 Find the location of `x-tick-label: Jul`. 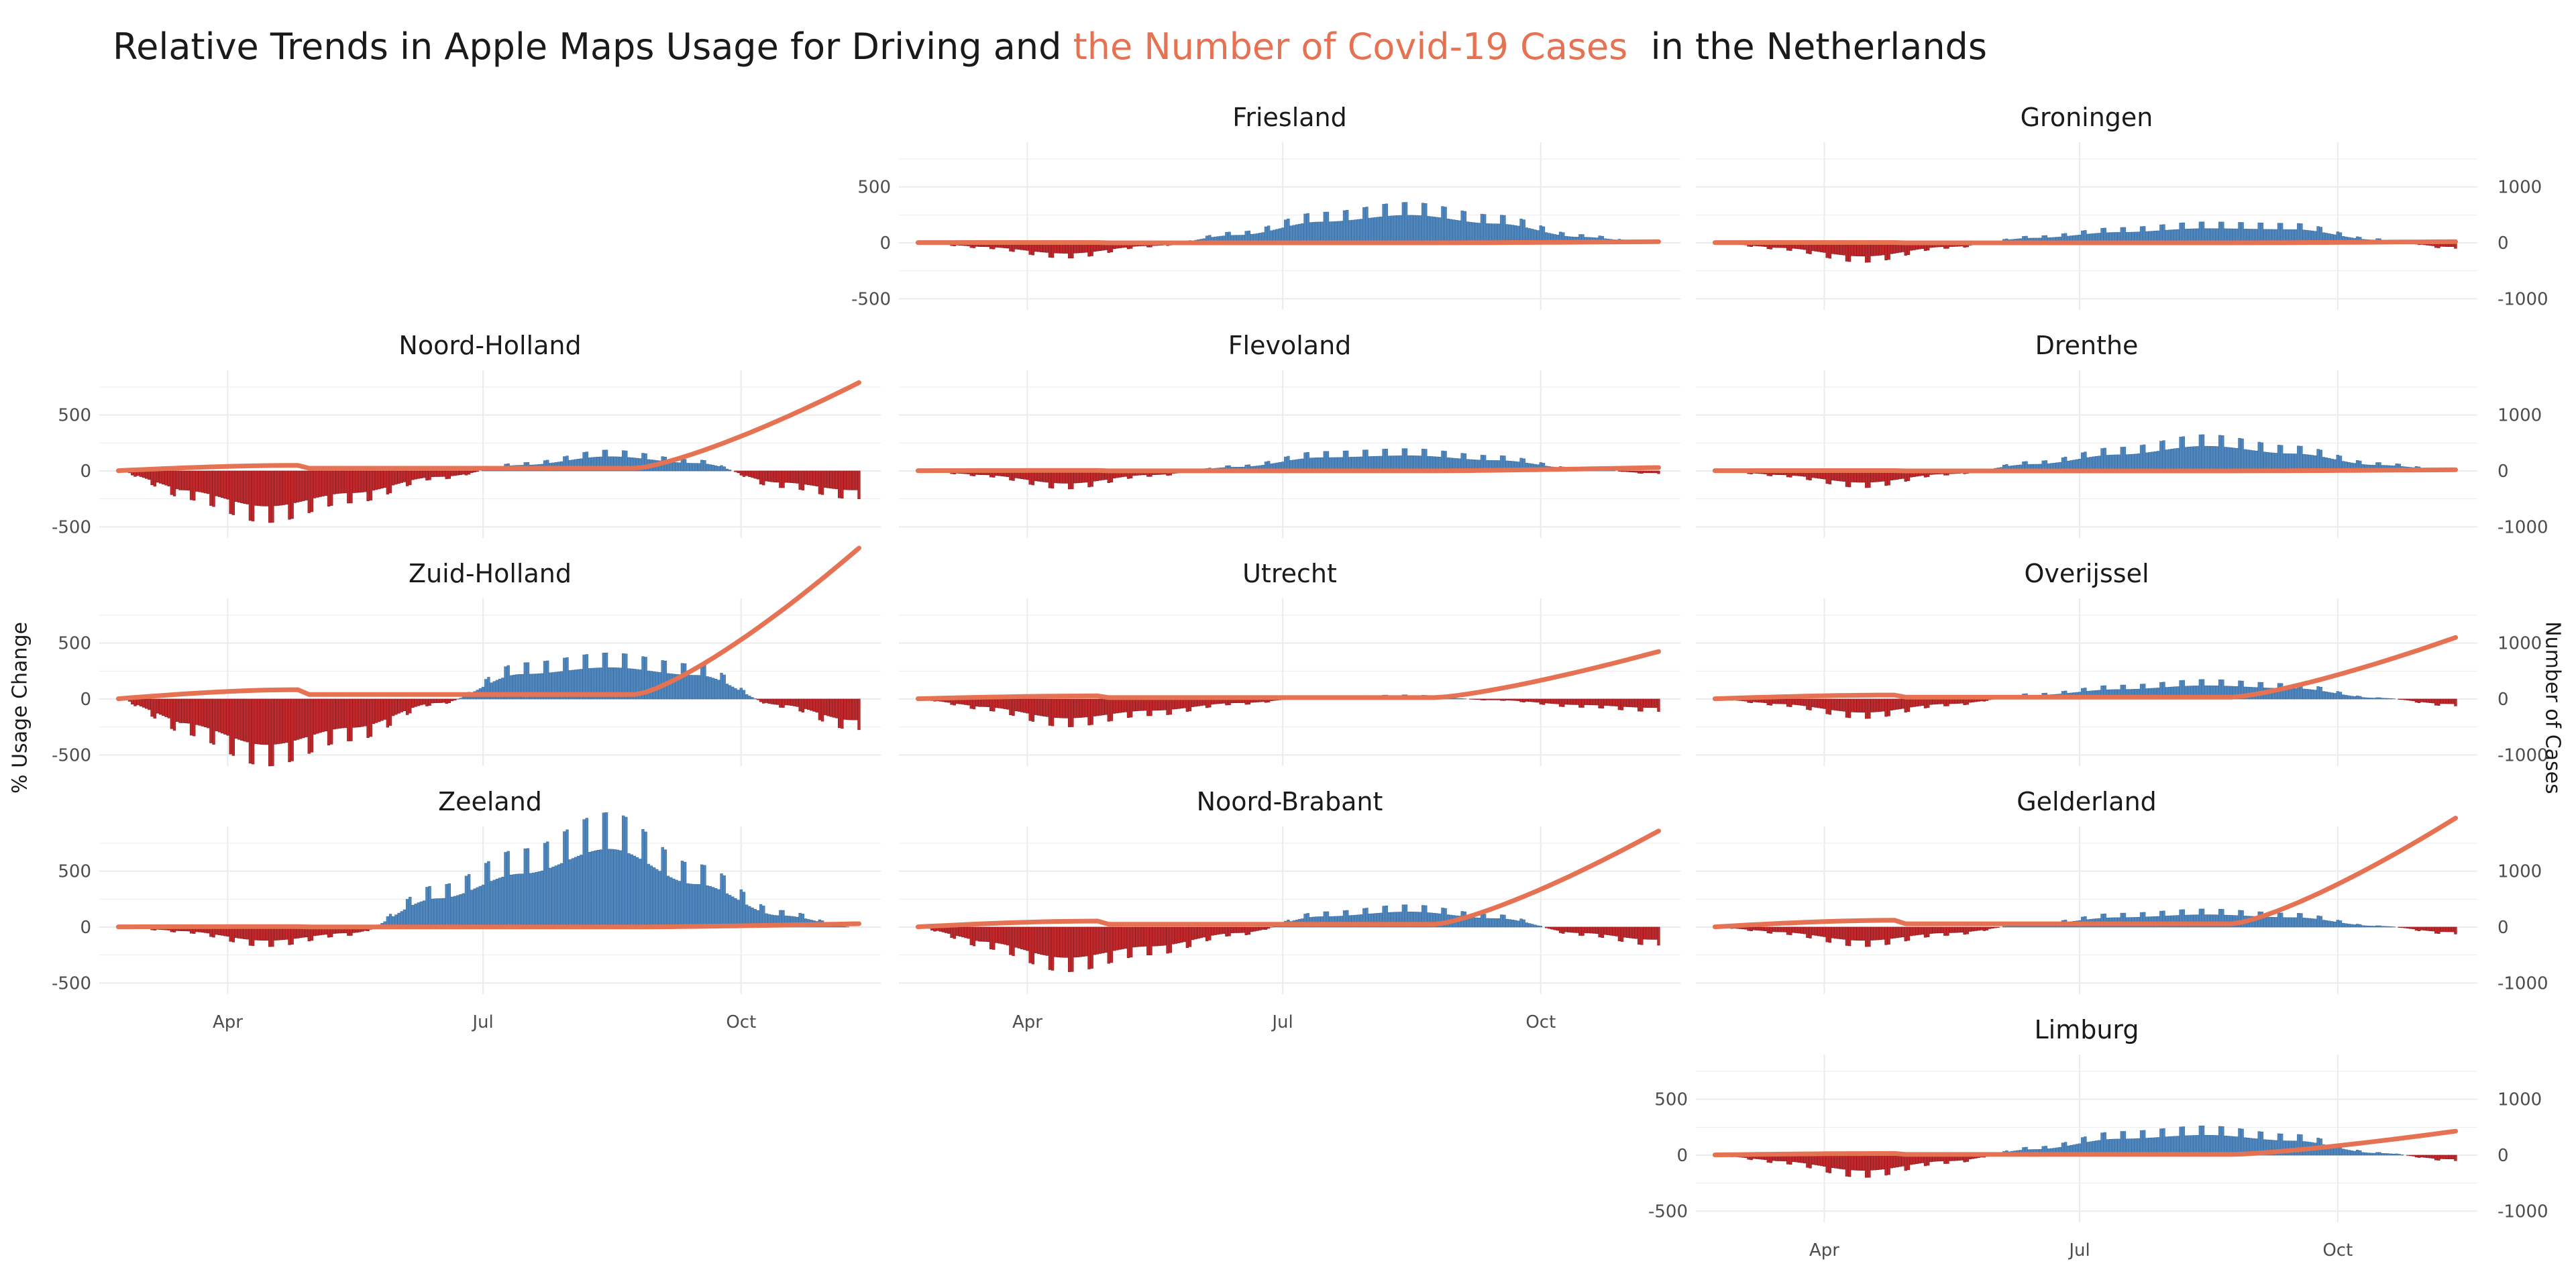

x-tick-label: Jul is located at coordinates (482, 1022).